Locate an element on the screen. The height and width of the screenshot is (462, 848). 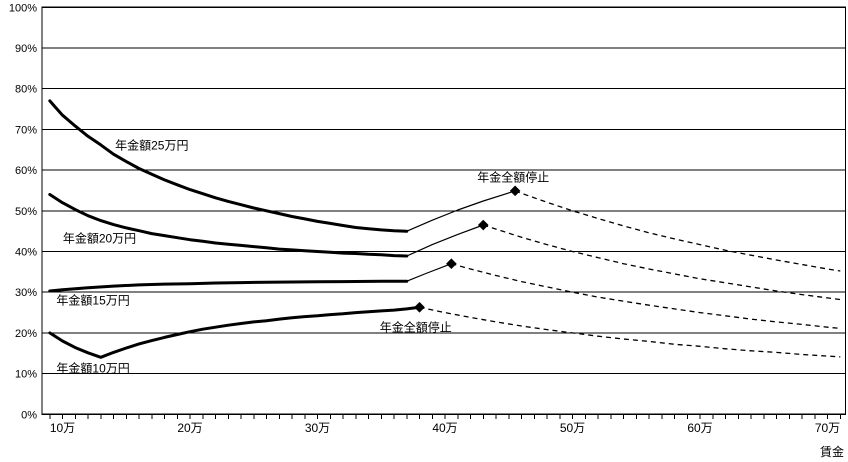
x-tick-label-30: 30万 is located at coordinates (317, 428).